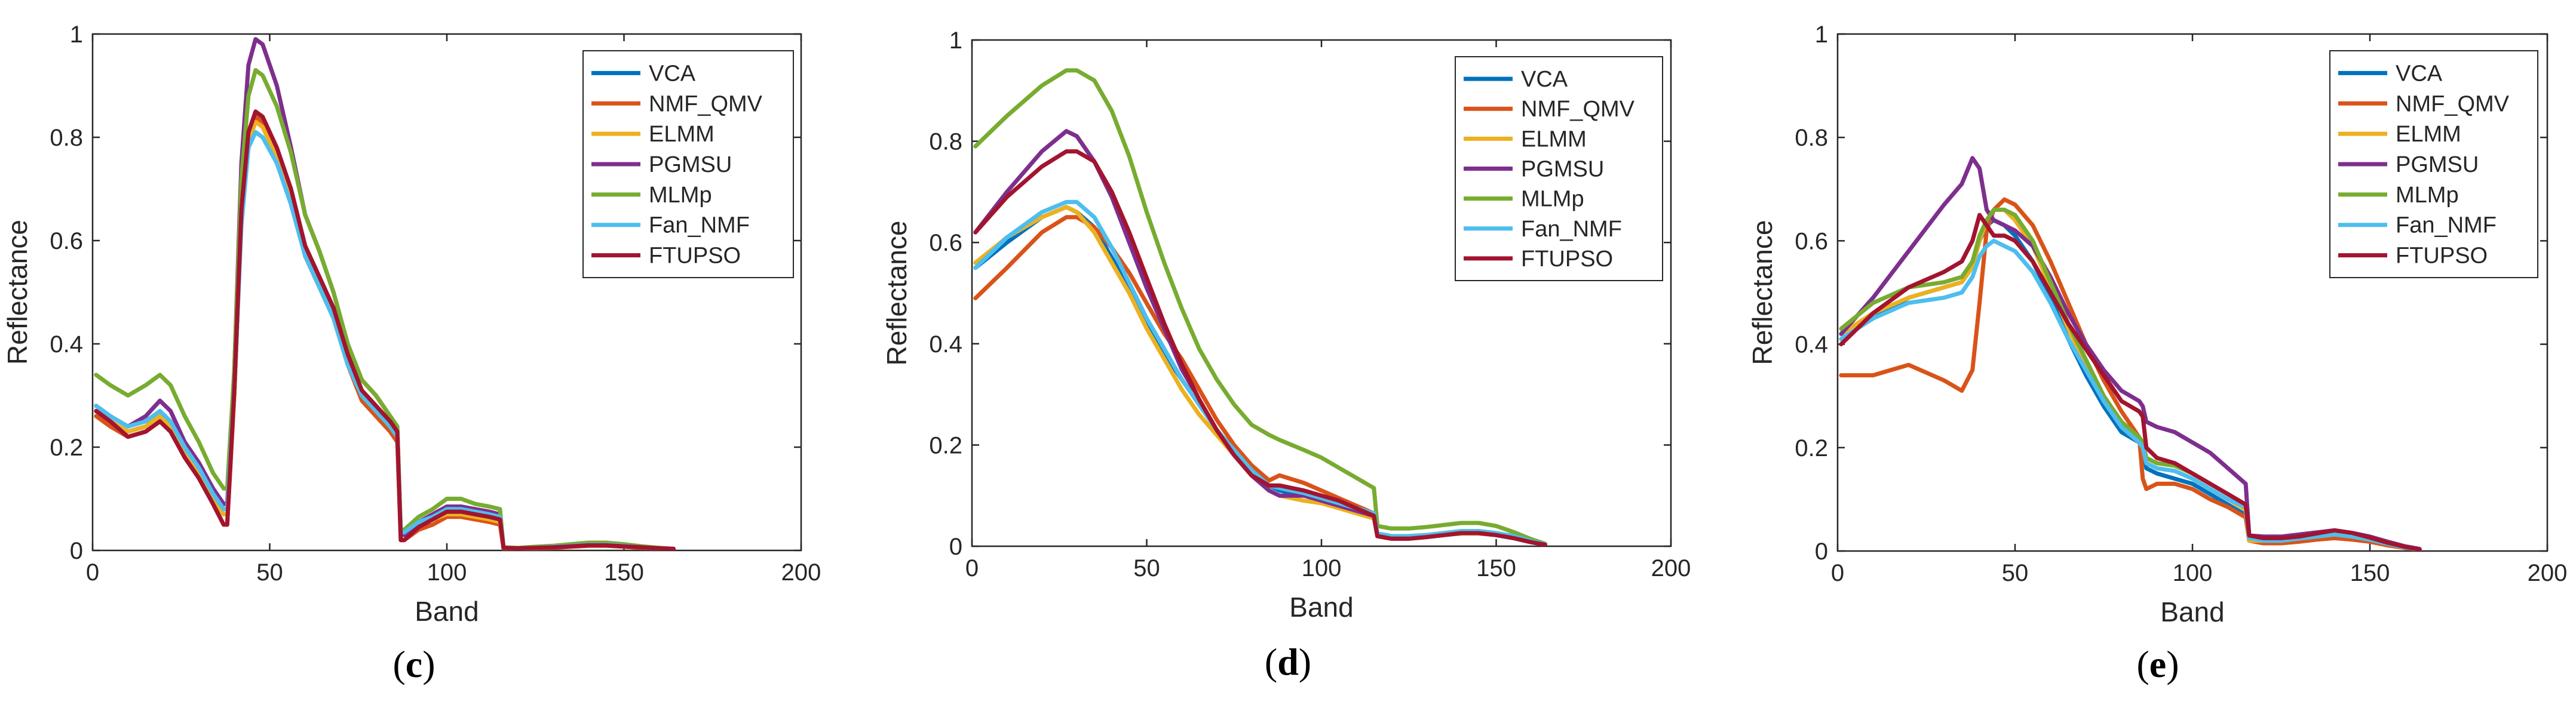  Describe the element at coordinates (2130, 395) in the screenshot. I see `series-line-fan-nmf` at that location.